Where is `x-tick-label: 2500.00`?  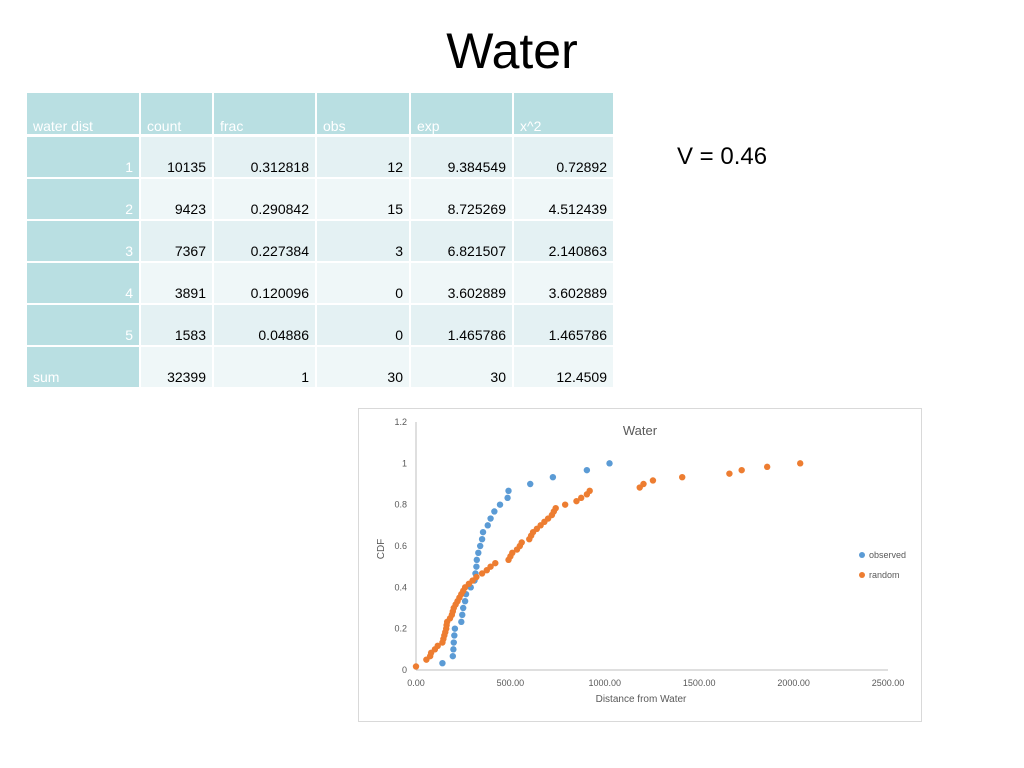 x-tick-label: 2500.00 is located at coordinates (888, 683).